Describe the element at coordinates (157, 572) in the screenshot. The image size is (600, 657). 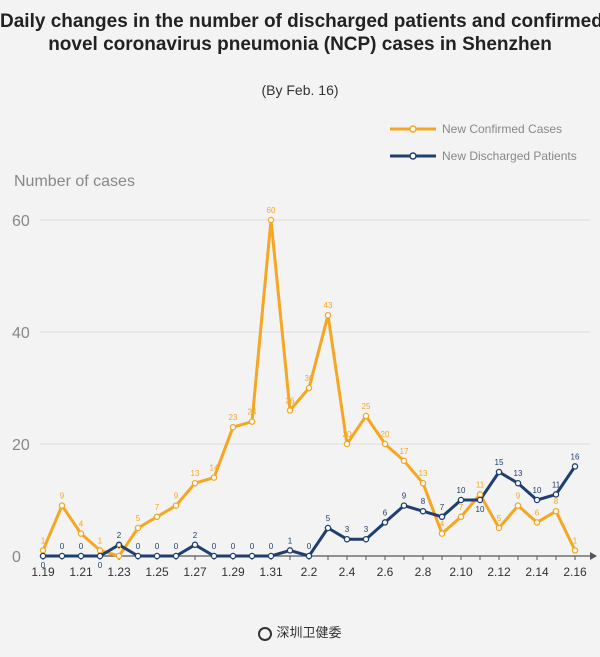
I see `x-tick-label: 1.25` at that location.